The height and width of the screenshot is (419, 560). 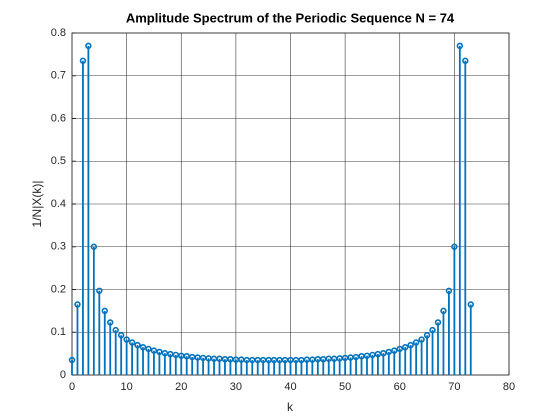 What do you see at coordinates (290, 407) in the screenshot?
I see `x-axis-label: k` at bounding box center [290, 407].